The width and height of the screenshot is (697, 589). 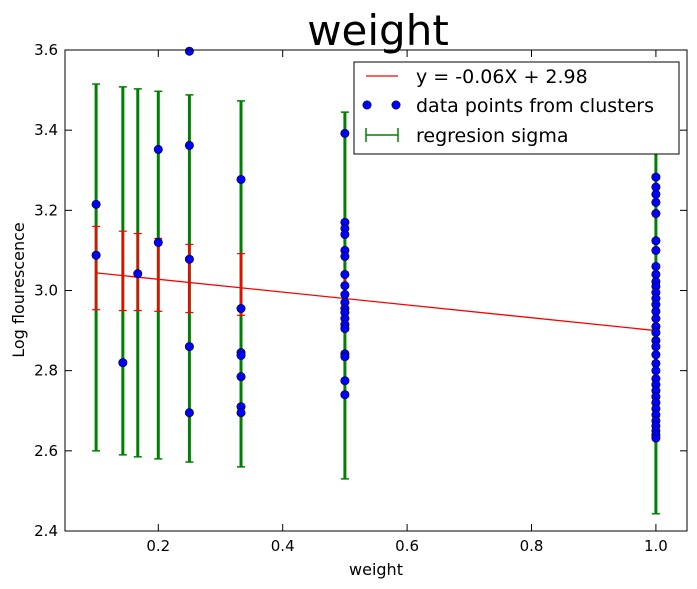 I want to click on fit-line, so click(x=376, y=302).